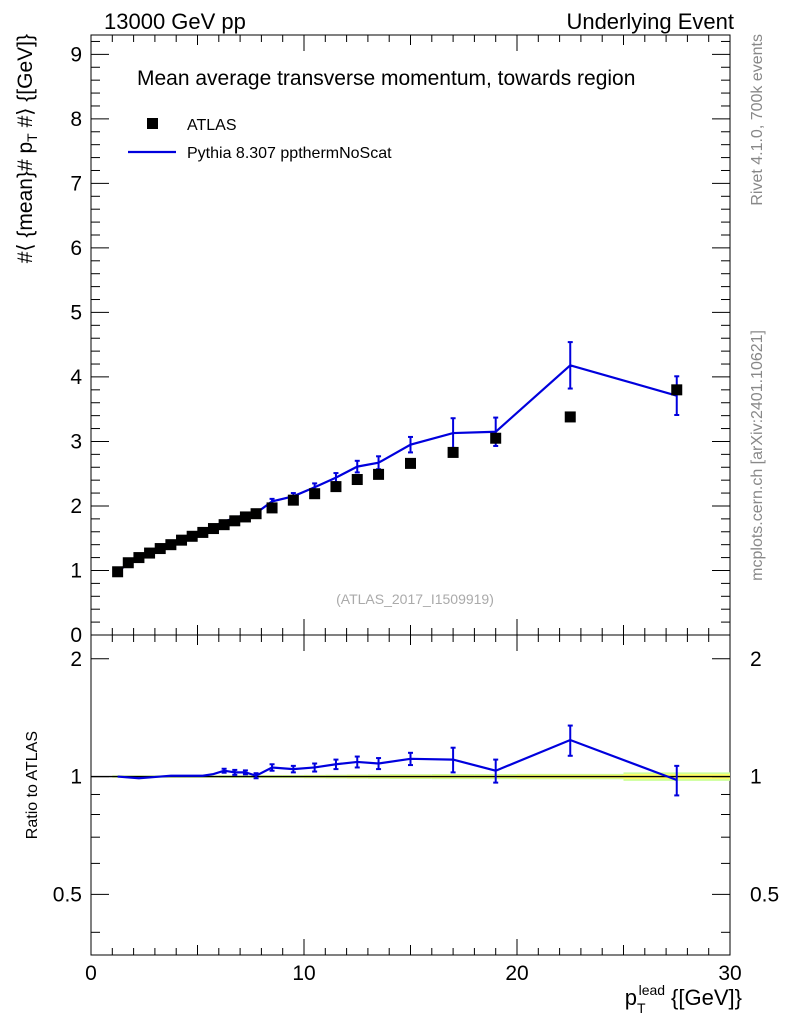 The height and width of the screenshot is (1024, 786). What do you see at coordinates (398, 760) in the screenshot?
I see `mc-ratio-series` at bounding box center [398, 760].